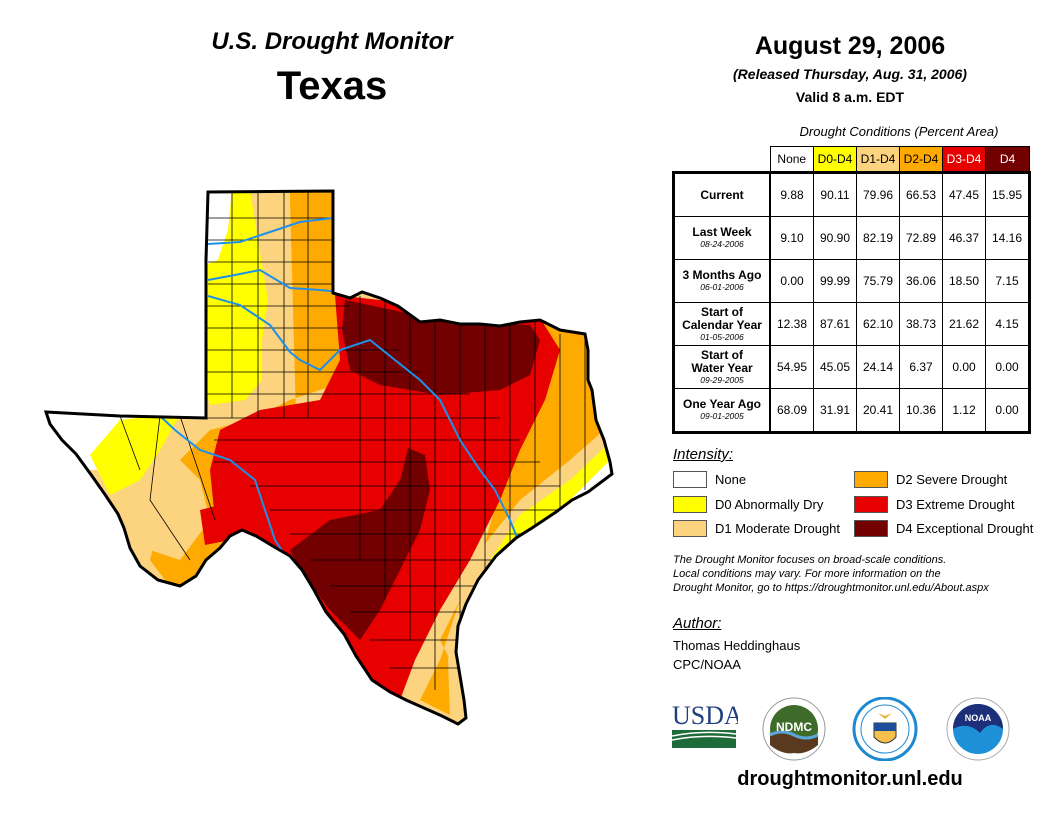 This screenshot has height=816, width=1056. What do you see at coordinates (835, 238) in the screenshot?
I see `table-cell: 90.90` at bounding box center [835, 238].